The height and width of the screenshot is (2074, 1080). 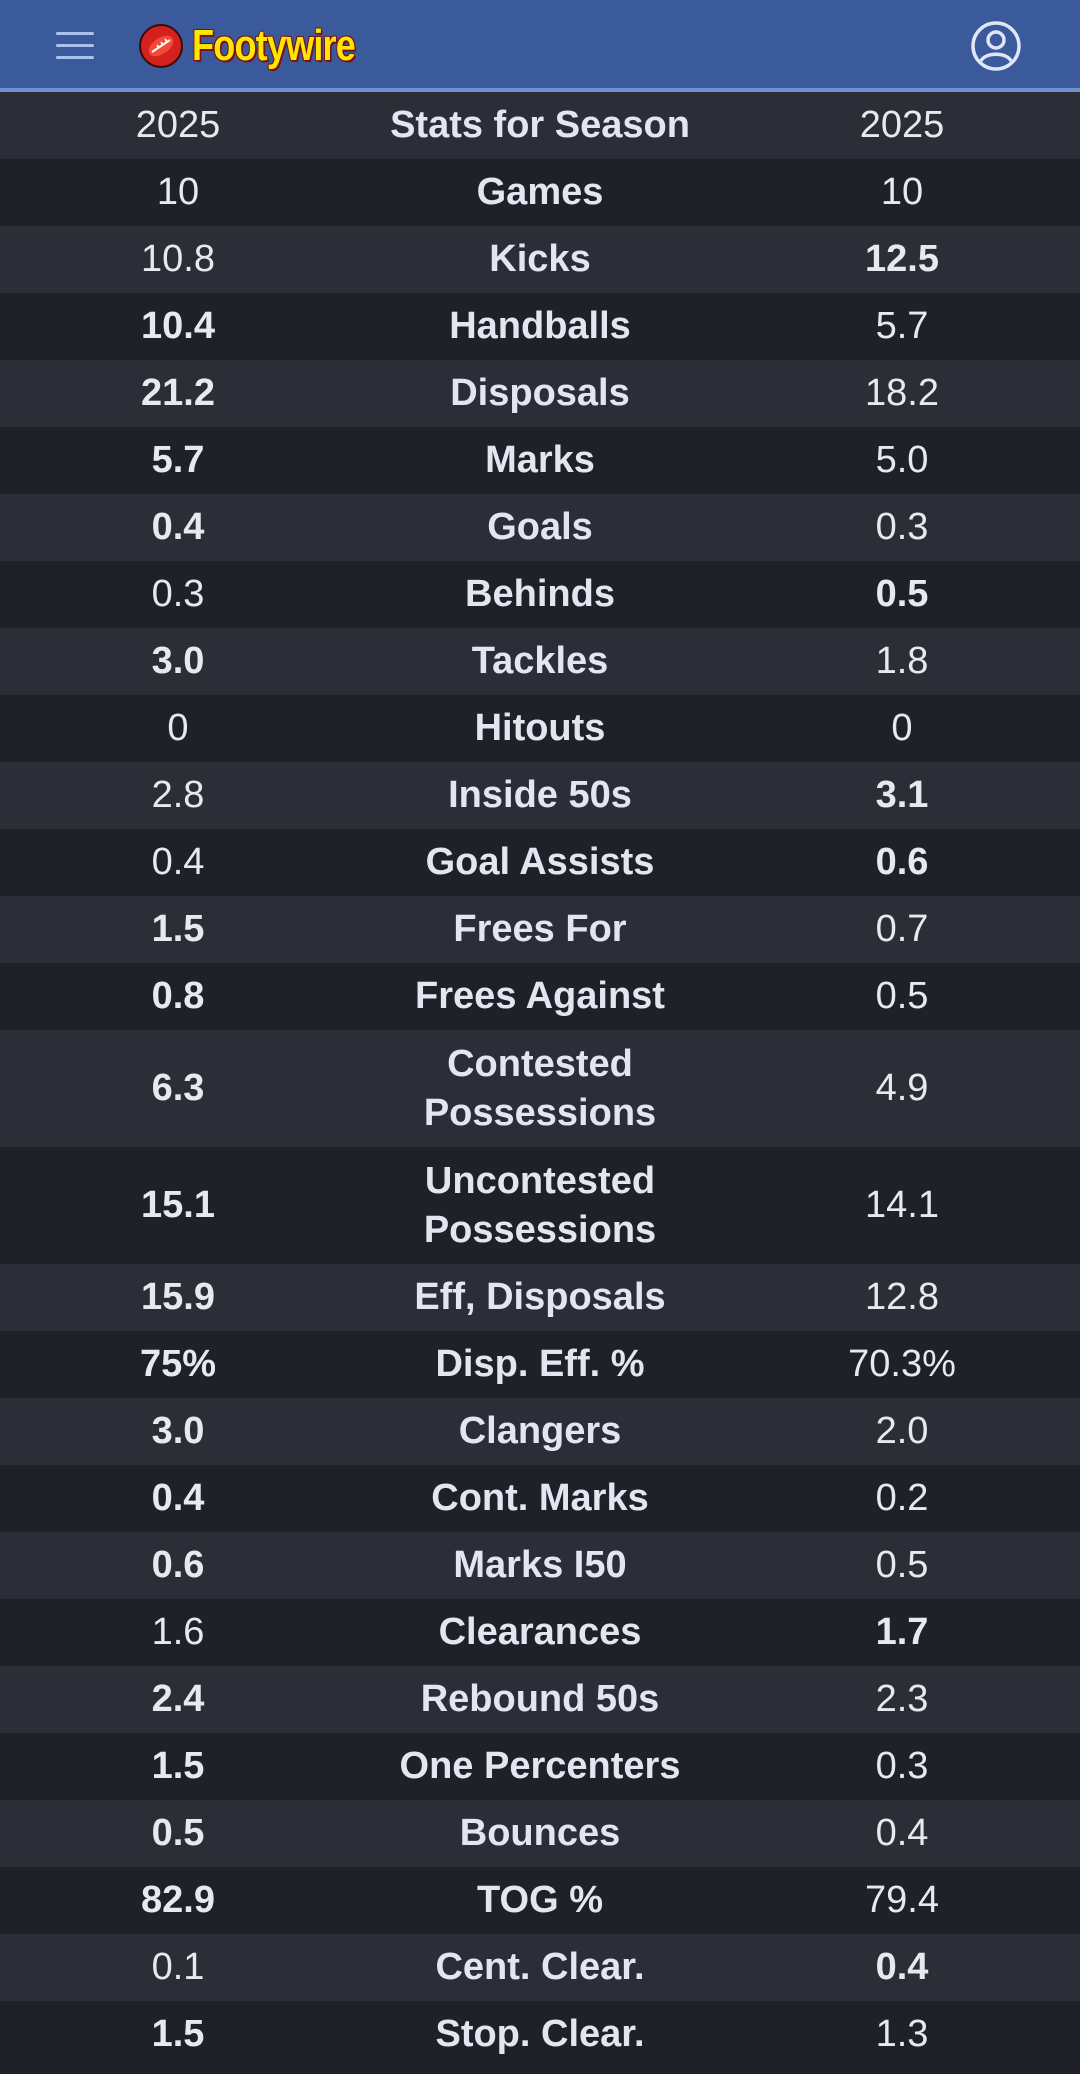 I want to click on stat-label: Disposals, so click(x=540, y=393).